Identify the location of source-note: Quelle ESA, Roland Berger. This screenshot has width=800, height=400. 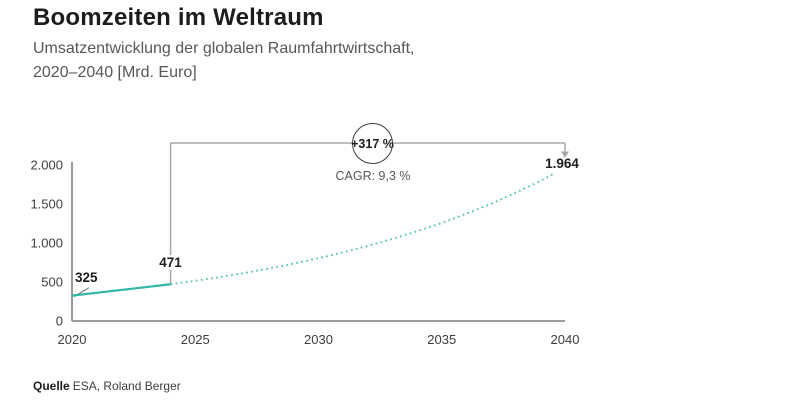
(107, 386).